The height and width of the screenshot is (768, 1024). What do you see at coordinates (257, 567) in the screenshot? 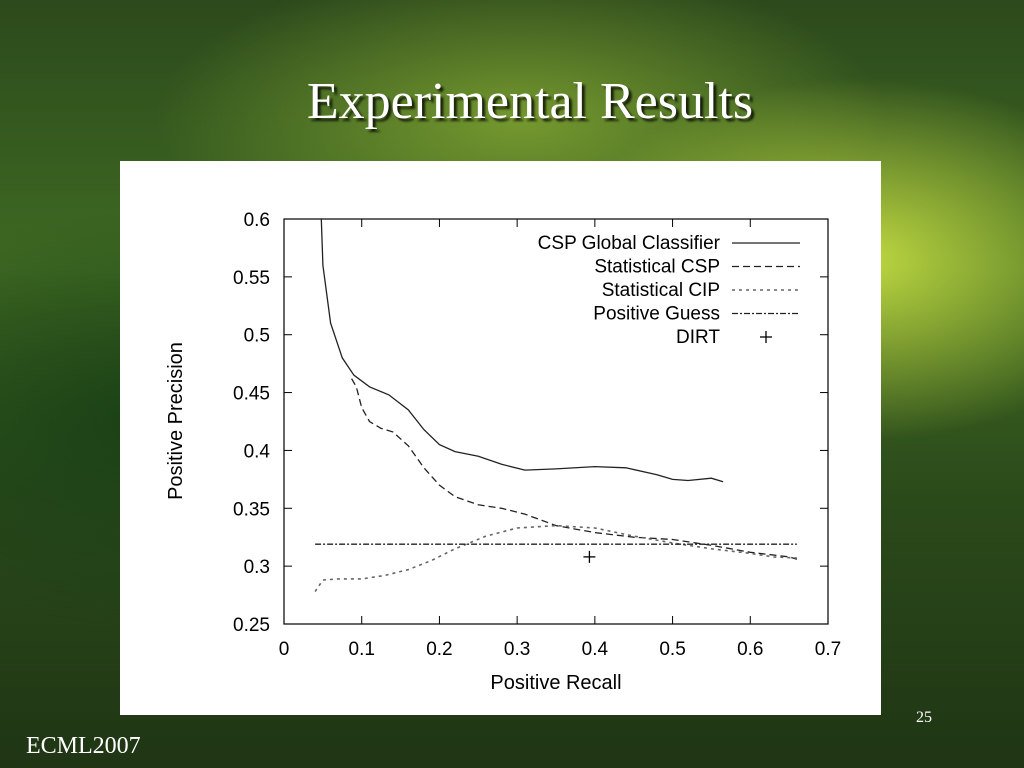
I see `y-tick-label: 0.3` at bounding box center [257, 567].